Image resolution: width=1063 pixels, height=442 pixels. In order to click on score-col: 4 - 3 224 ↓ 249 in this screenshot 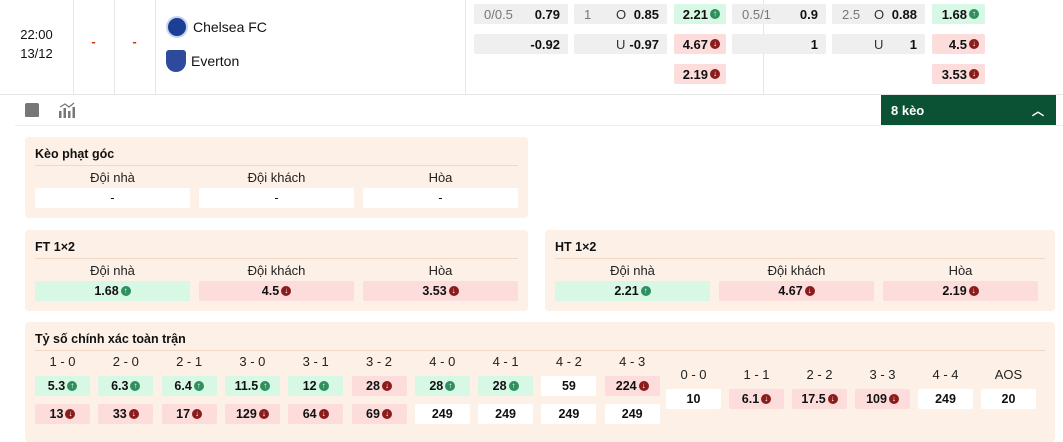, I will do `click(632, 389)`.